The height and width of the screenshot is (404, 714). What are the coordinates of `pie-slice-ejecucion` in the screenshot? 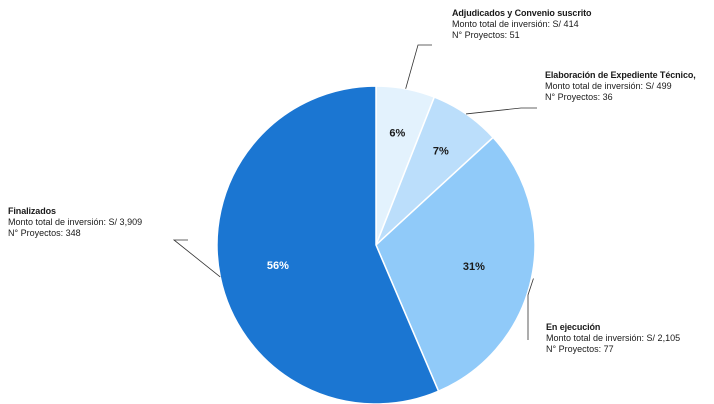 It's located at (455, 264).